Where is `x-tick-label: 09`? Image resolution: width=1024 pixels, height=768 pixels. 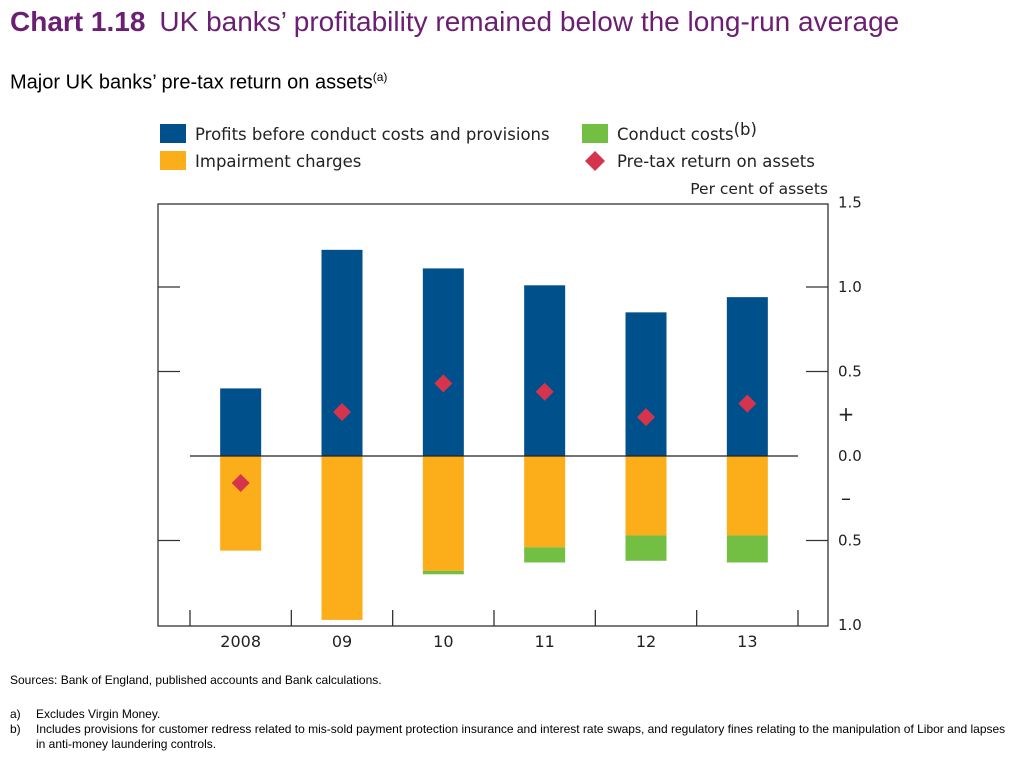
x-tick-label: 09 is located at coordinates (342, 641).